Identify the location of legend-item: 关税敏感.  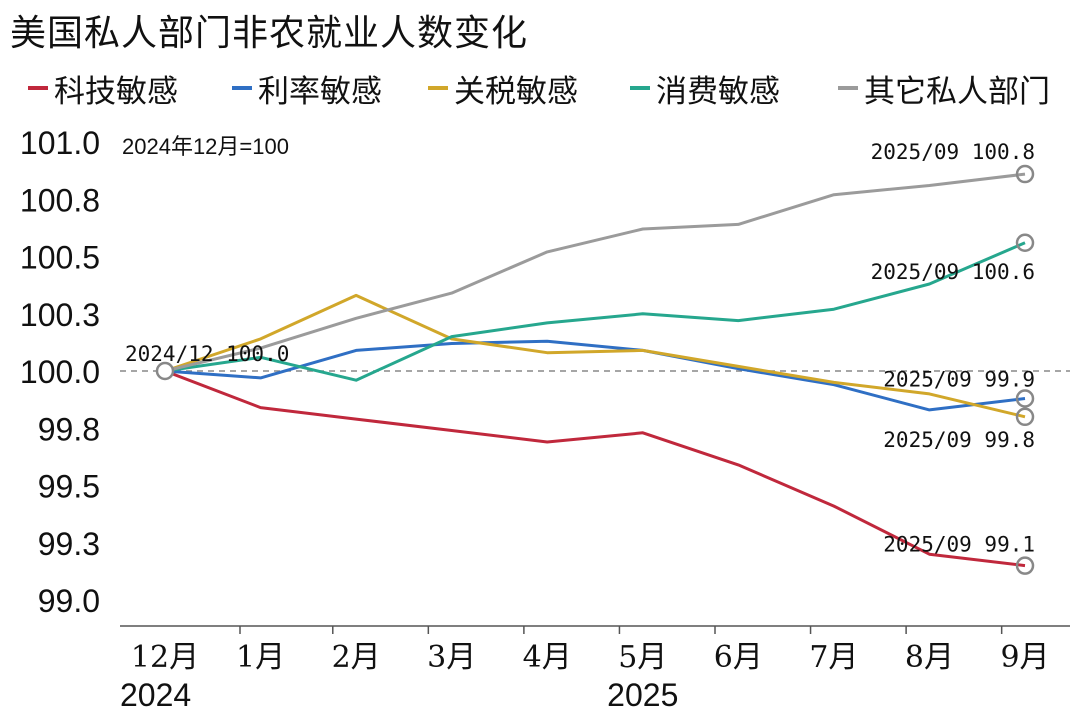
(503, 88).